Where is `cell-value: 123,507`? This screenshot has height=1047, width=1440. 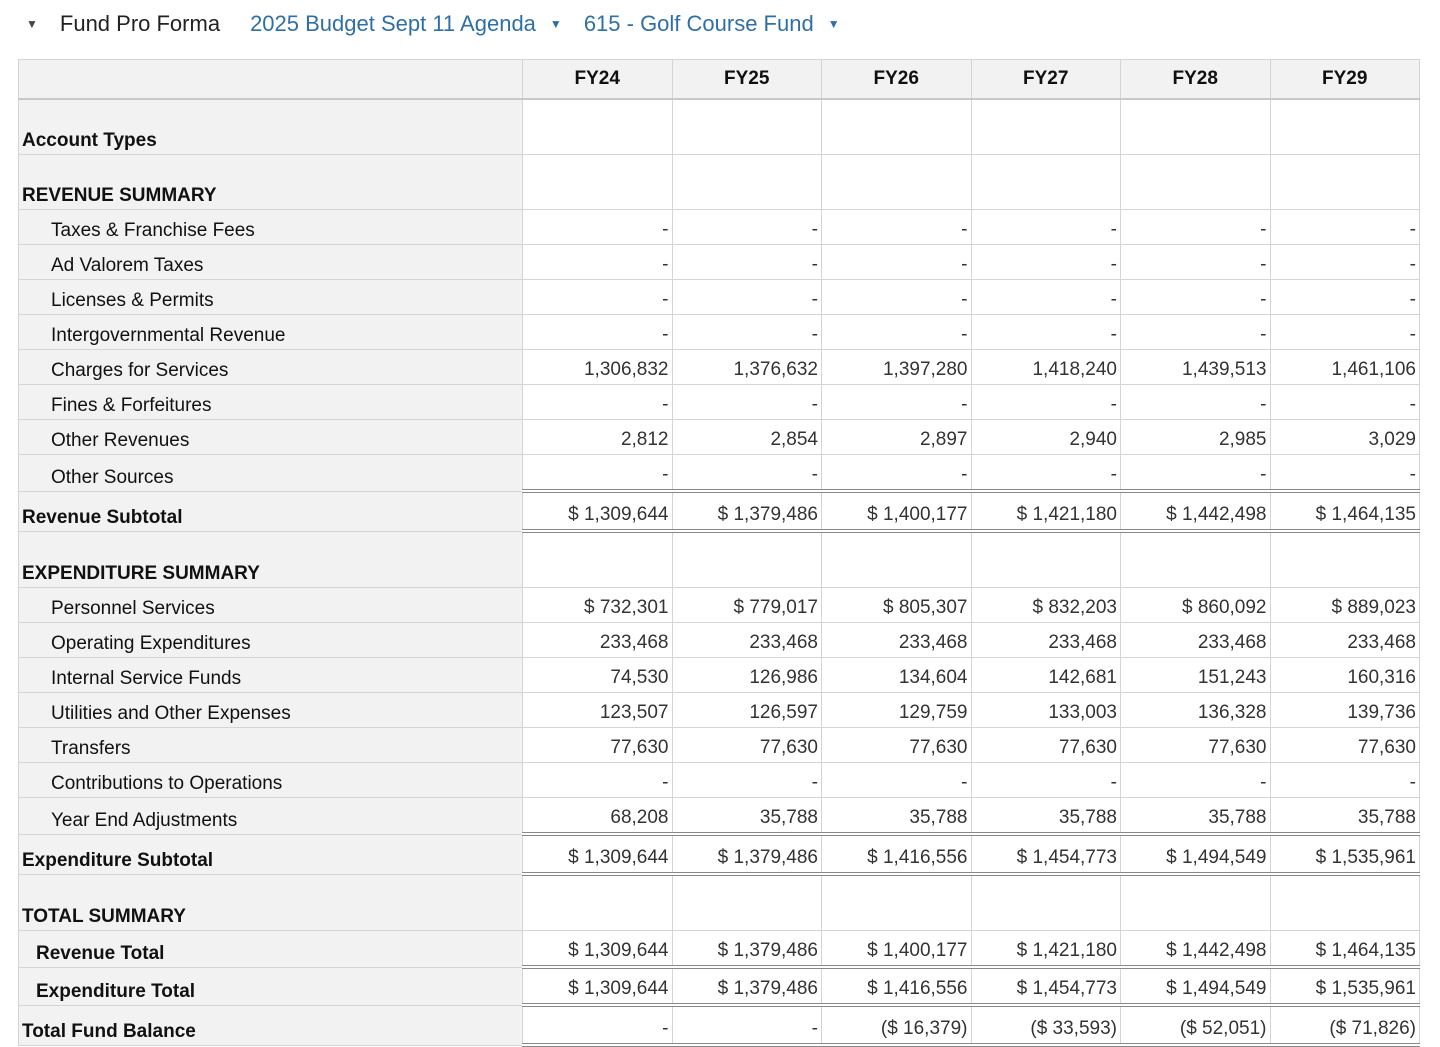
cell-value: 123,507 is located at coordinates (597, 710).